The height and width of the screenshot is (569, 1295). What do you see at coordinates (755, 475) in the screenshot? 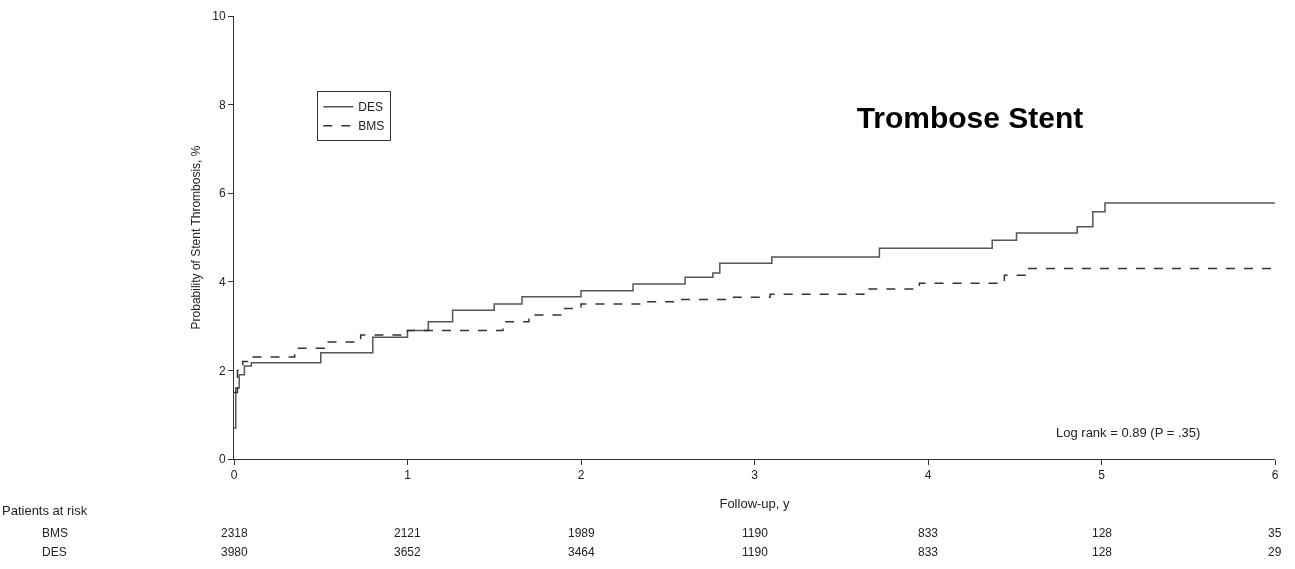
I see `x-tick-label: 3` at bounding box center [755, 475].